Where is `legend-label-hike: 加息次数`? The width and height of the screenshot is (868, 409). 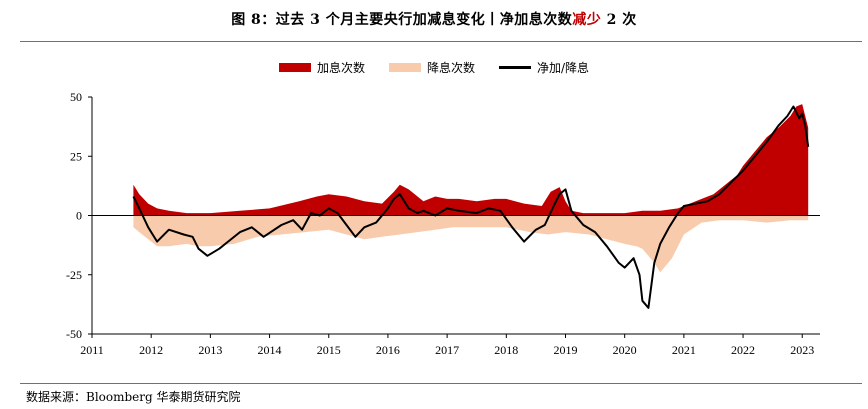
legend-label-hike: 加息次数 is located at coordinates (340, 68).